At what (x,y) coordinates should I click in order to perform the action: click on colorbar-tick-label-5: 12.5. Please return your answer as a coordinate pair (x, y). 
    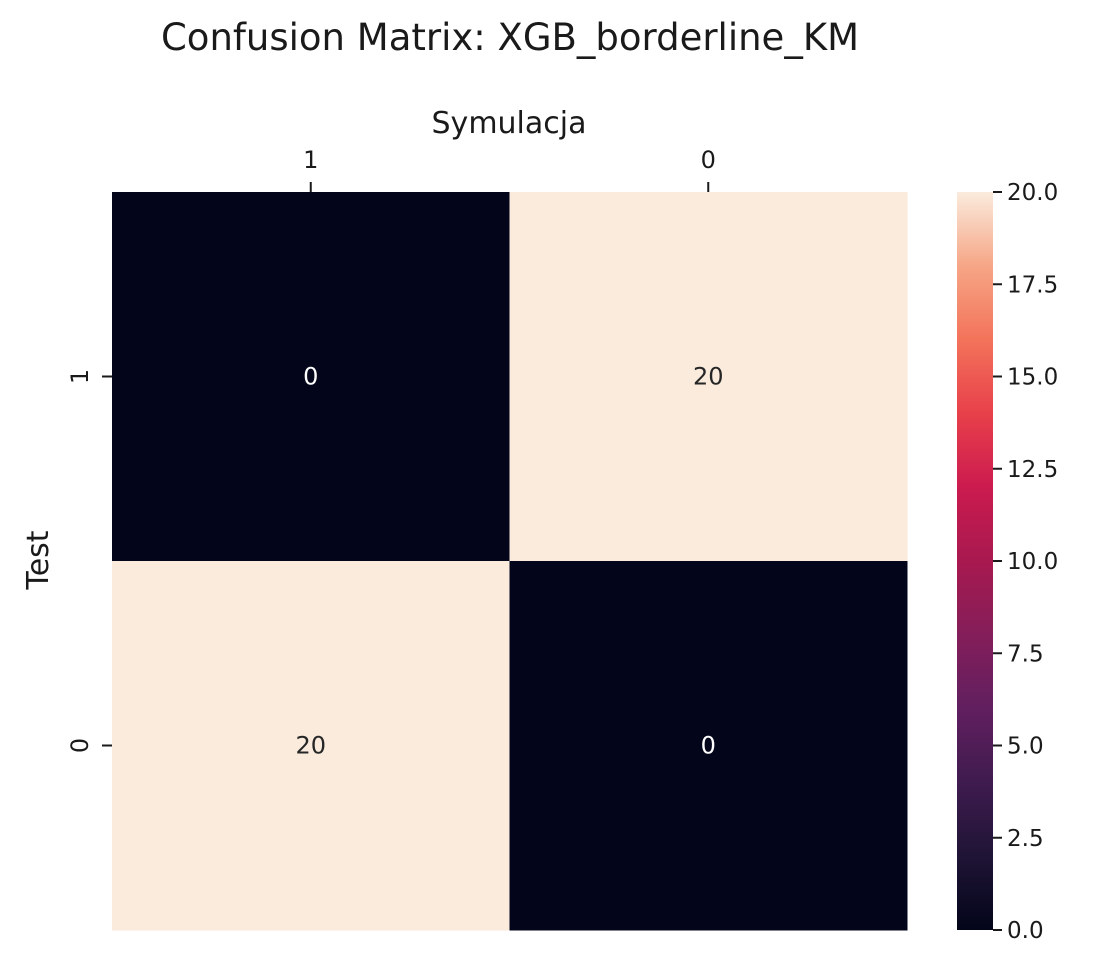
    Looking at the image, I should click on (1032, 470).